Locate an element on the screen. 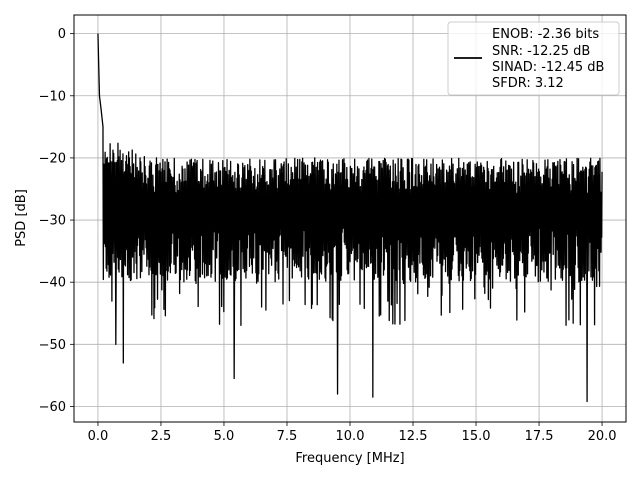 This screenshot has height=484, width=640. y-tick-label: −60 is located at coordinates (52, 407).